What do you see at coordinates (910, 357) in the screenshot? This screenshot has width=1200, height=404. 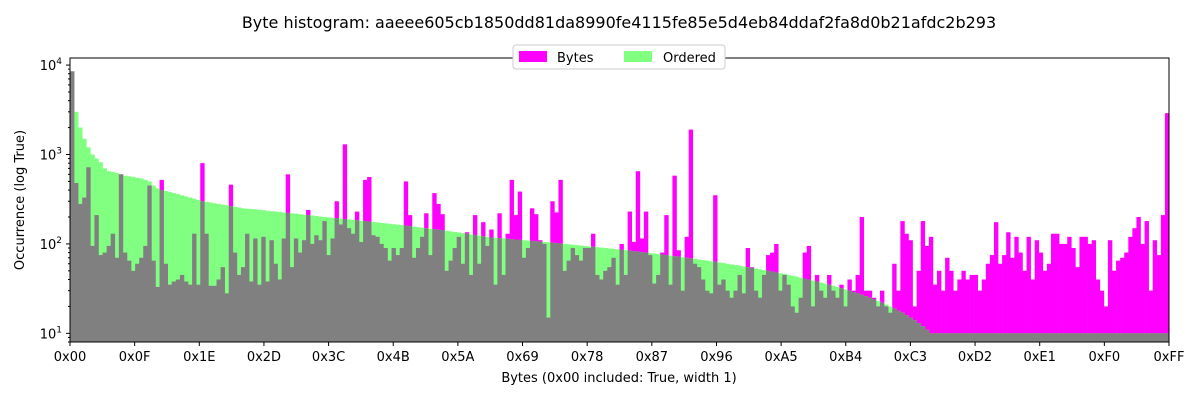 I see `x-tick-label: 0xC3` at bounding box center [910, 357].